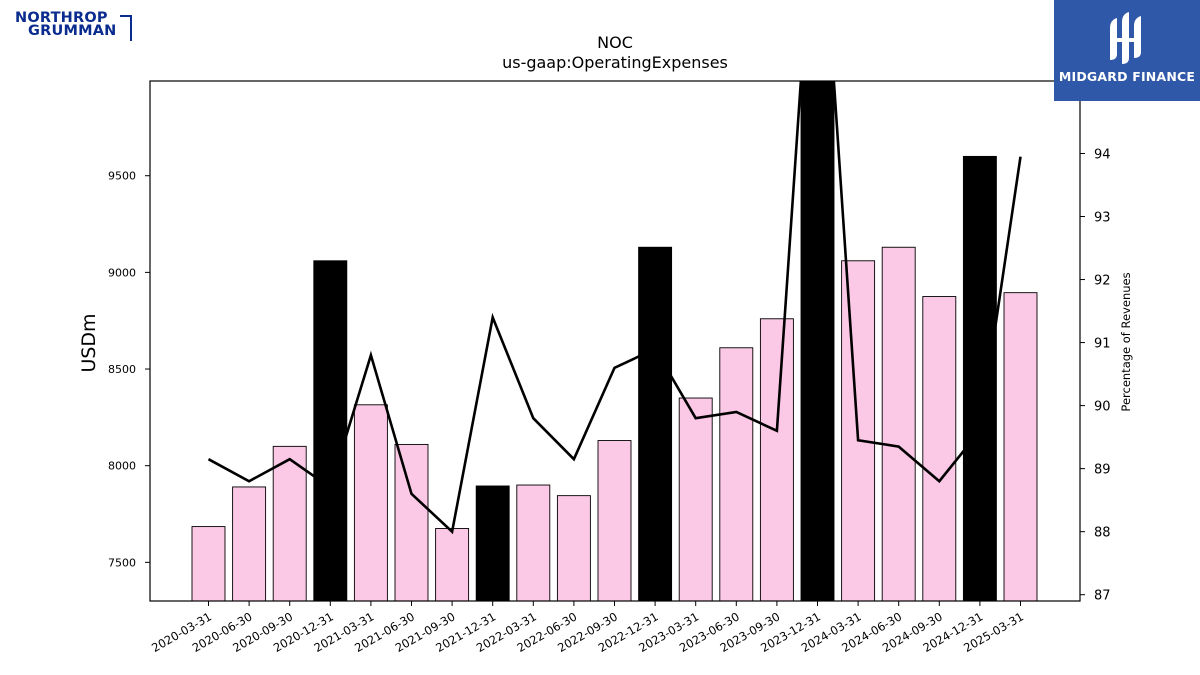  I want to click on right-tick-label: 89, so click(1102, 470).